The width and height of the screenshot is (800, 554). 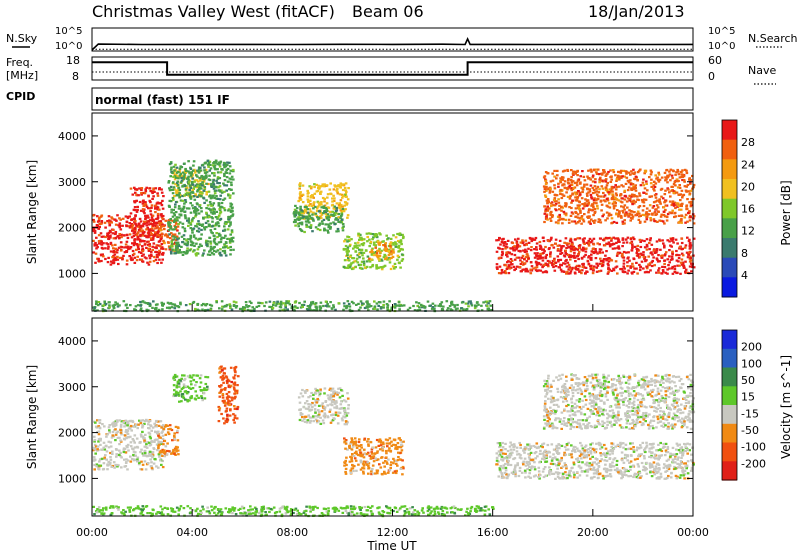 I want to click on noise-tick-right-high: 10^5, so click(x=721, y=31).